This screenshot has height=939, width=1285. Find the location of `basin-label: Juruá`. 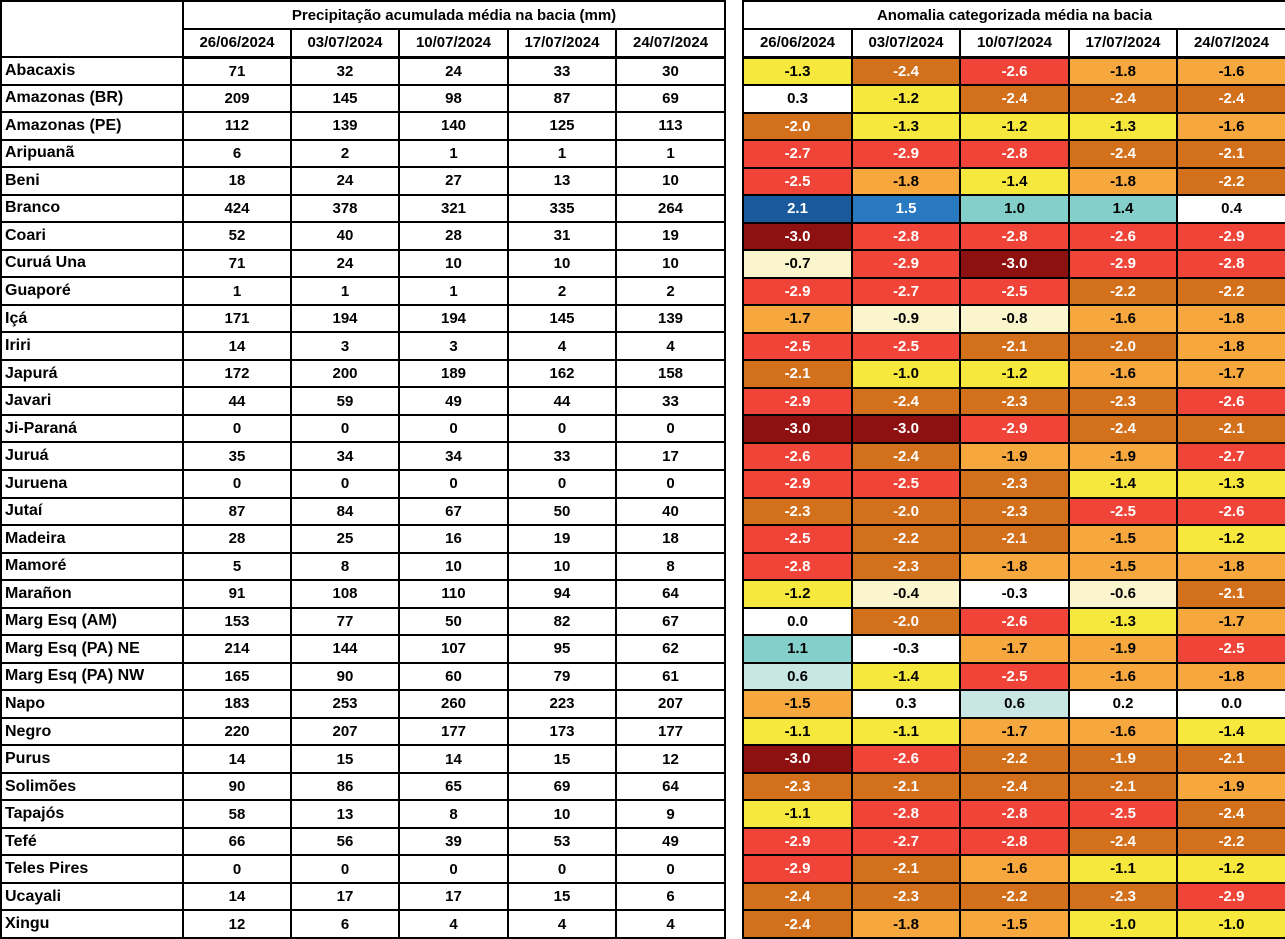

basin-label: Juruá is located at coordinates (92, 456).